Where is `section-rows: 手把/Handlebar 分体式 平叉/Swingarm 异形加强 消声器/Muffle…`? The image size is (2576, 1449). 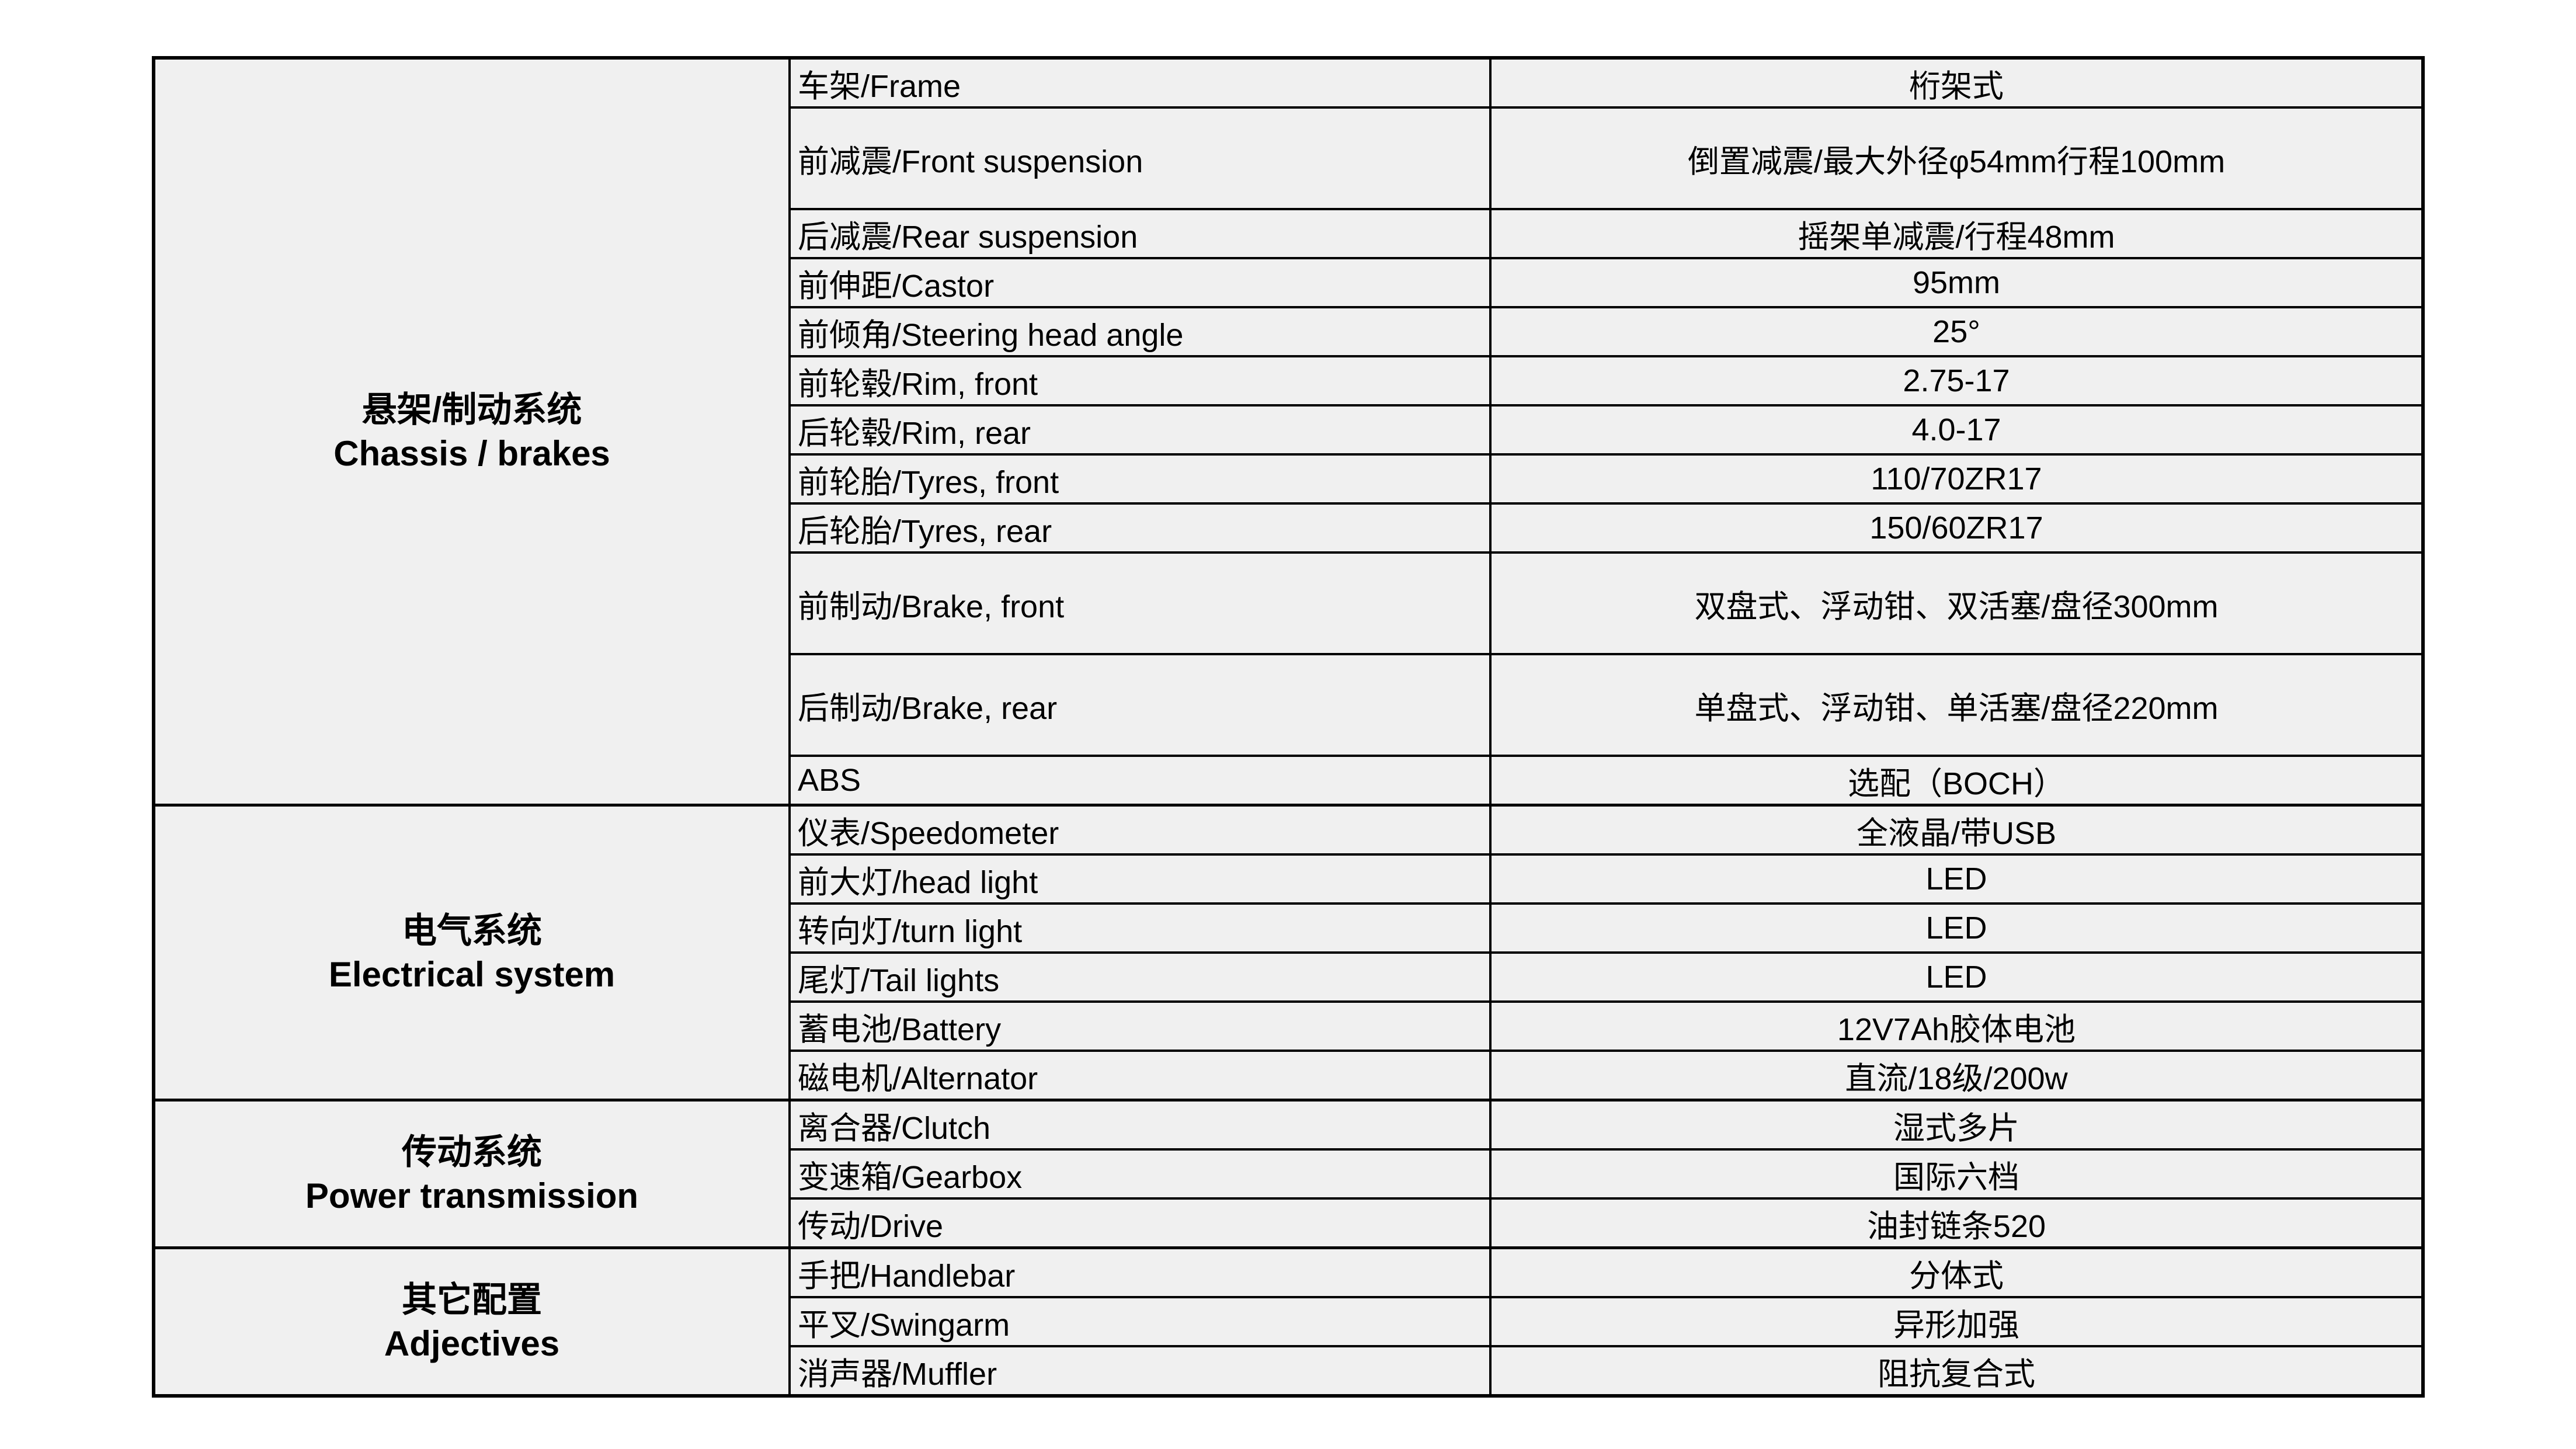
section-rows: 手把/Handlebar 分体式 平叉/Swingarm 异形加强 消声器/Muffle… is located at coordinates (1606, 1322).